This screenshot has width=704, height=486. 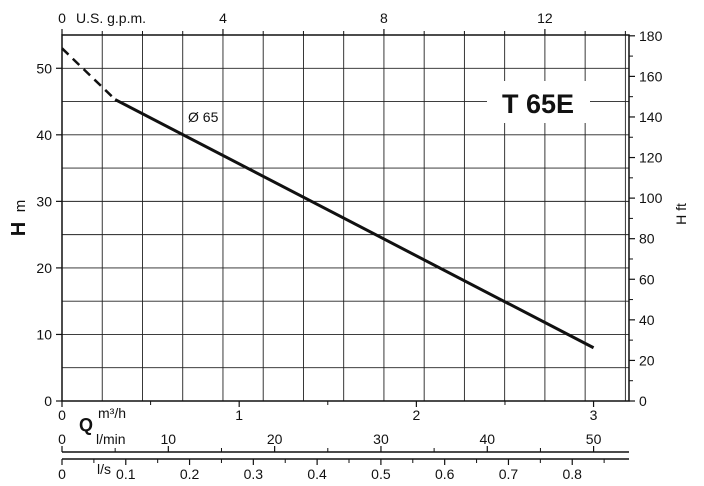 I want to click on right-tick-label: 40, so click(x=647, y=320).